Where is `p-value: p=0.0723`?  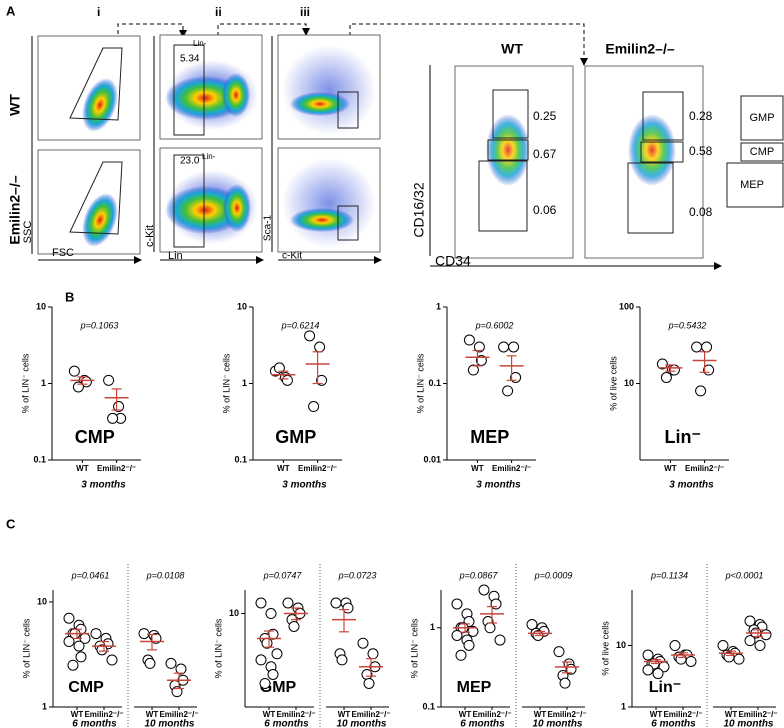 p-value: p=0.0723 is located at coordinates (357, 575).